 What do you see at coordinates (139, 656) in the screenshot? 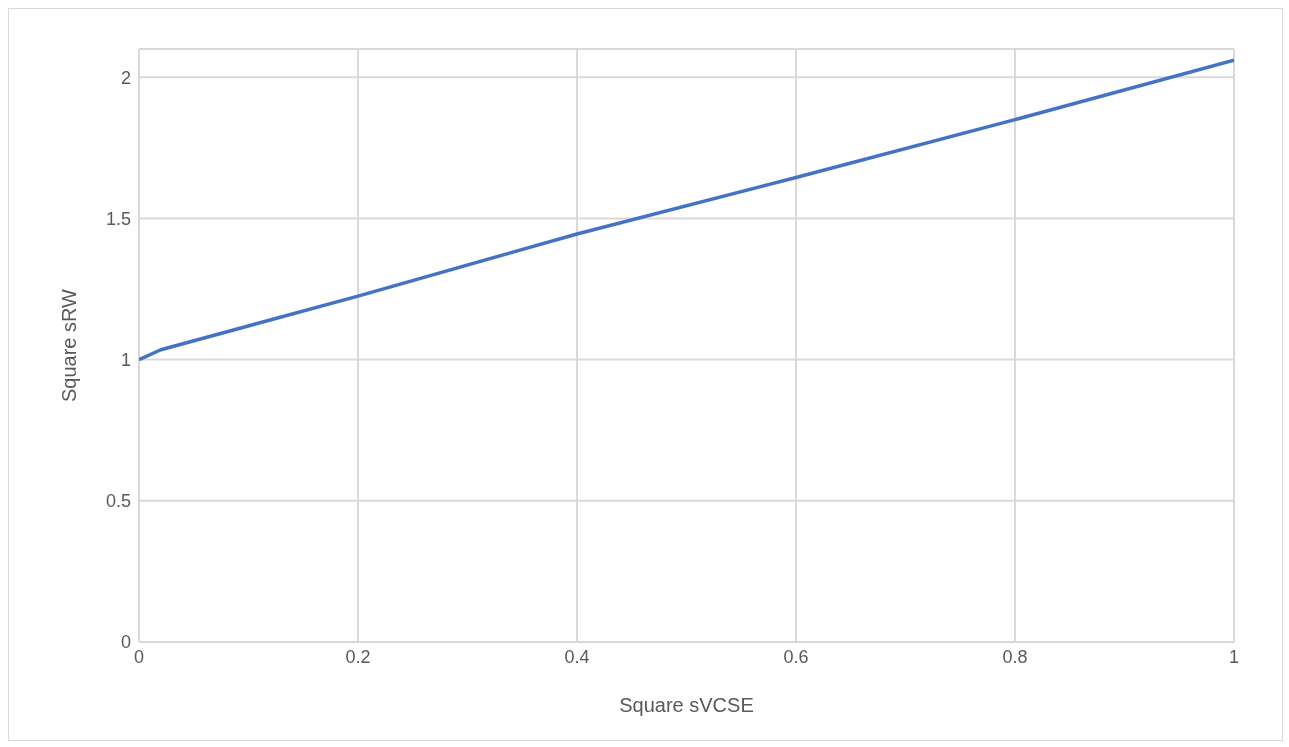
I see `x-tick-label: 0` at bounding box center [139, 656].